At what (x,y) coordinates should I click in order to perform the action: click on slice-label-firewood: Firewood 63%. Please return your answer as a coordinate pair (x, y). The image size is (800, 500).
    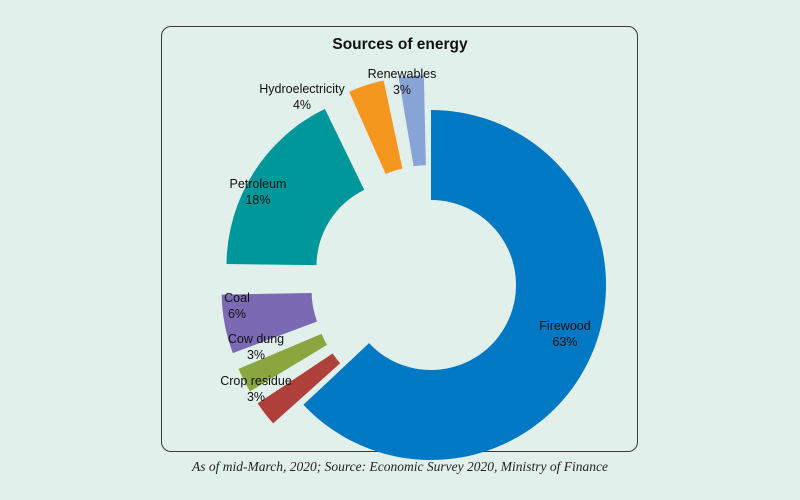
    Looking at the image, I should click on (564, 334).